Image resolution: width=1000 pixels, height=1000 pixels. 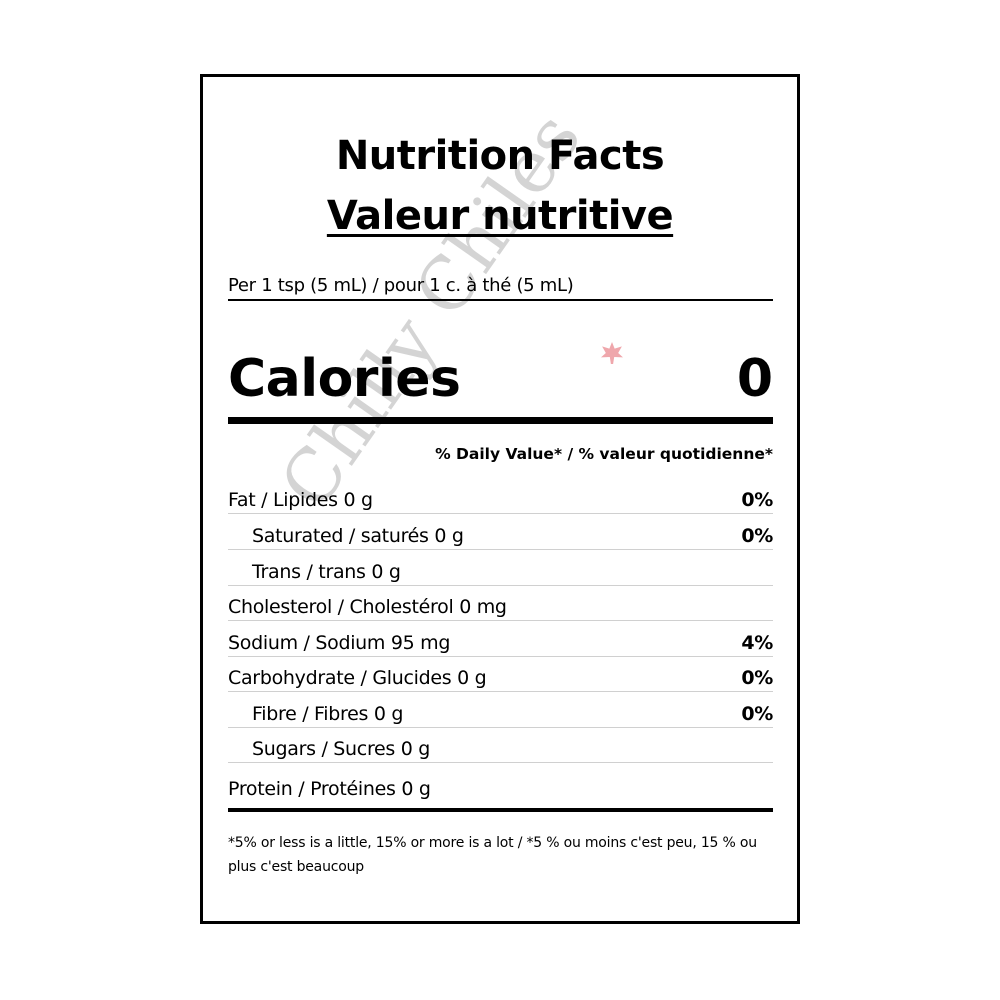 What do you see at coordinates (326, 572) in the screenshot?
I see `nutrient-name: Trans / trans 0 g` at bounding box center [326, 572].